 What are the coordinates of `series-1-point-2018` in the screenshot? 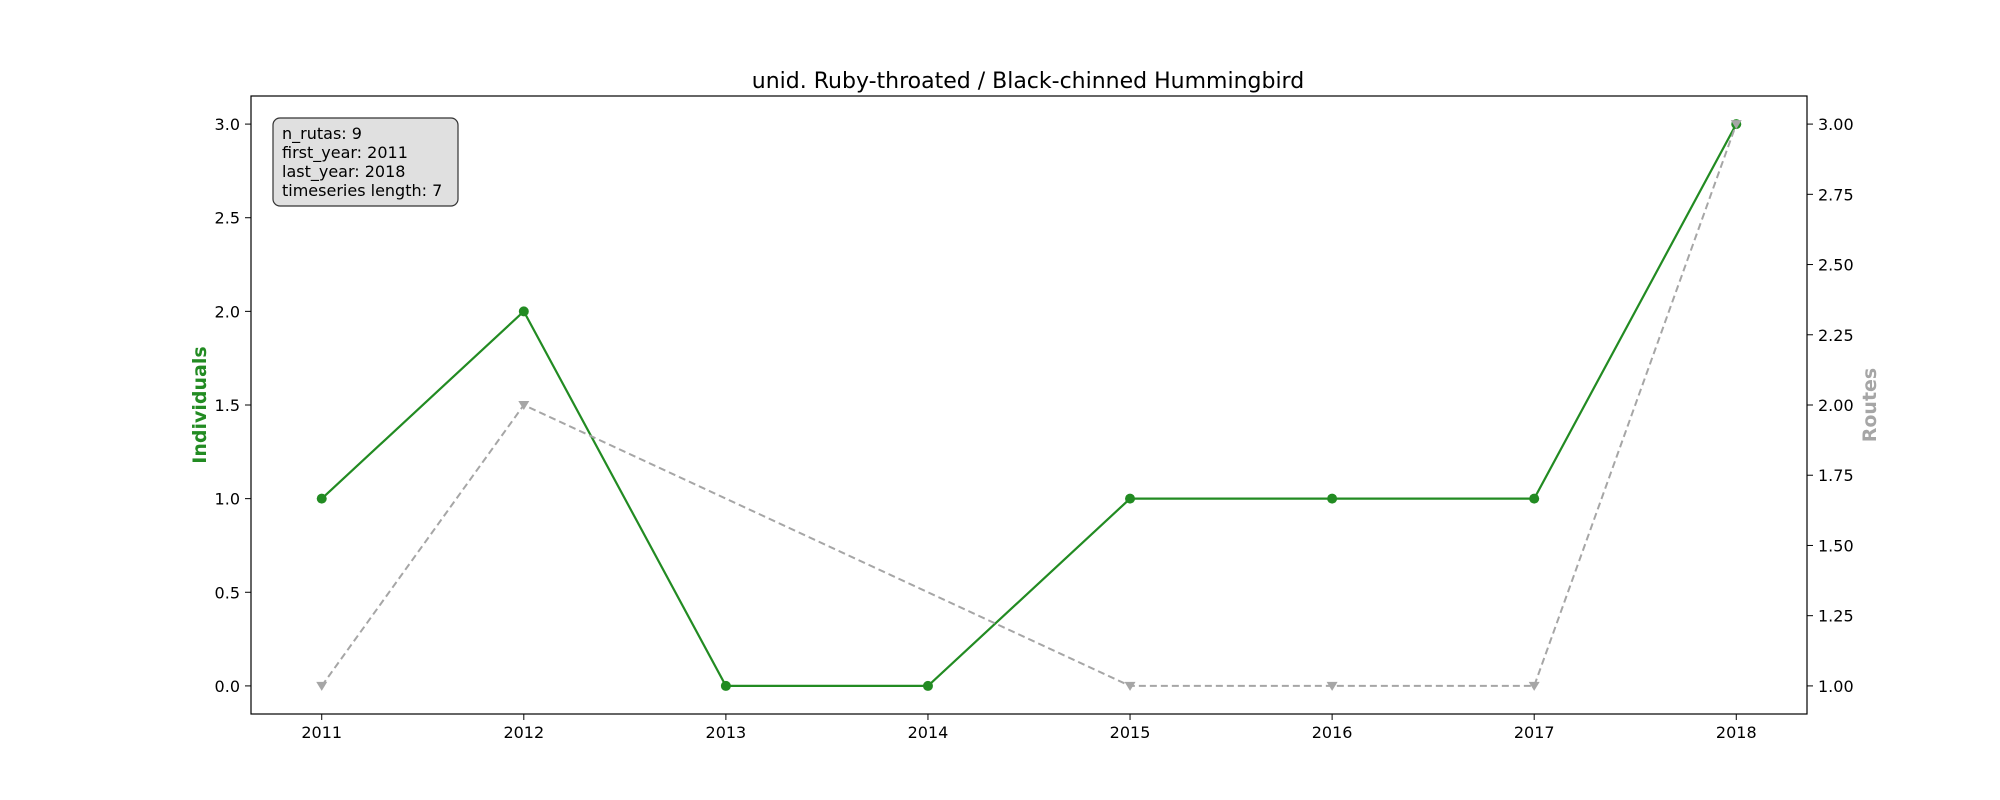 It's located at (1736, 125).